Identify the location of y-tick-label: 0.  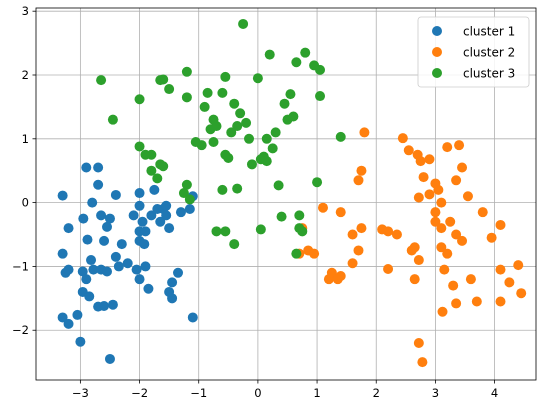
(25, 203).